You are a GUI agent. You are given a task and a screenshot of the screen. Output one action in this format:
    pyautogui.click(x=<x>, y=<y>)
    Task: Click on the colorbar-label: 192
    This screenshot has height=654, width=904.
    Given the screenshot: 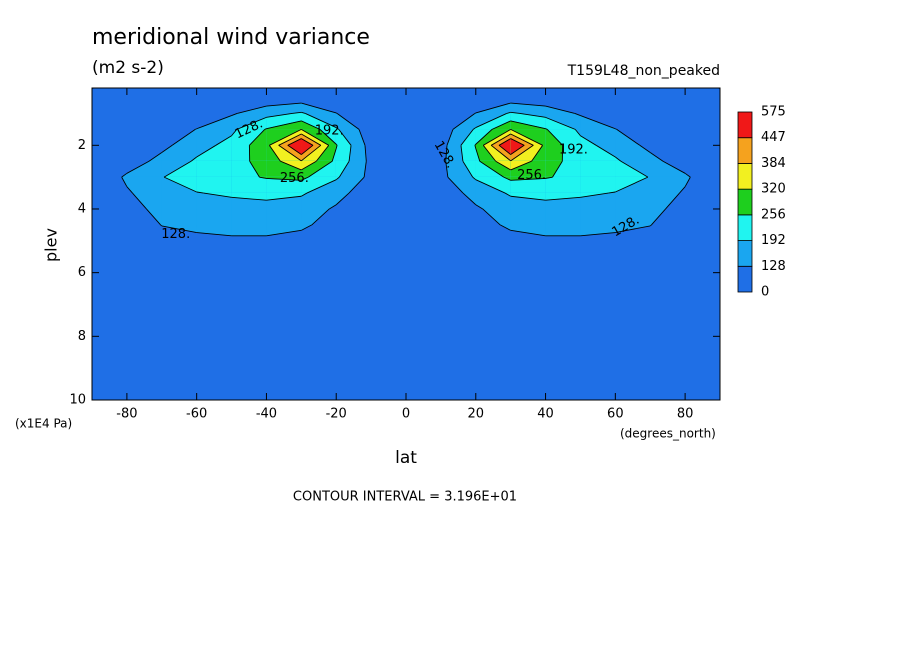 What is the action you would take?
    pyautogui.click(x=773, y=240)
    